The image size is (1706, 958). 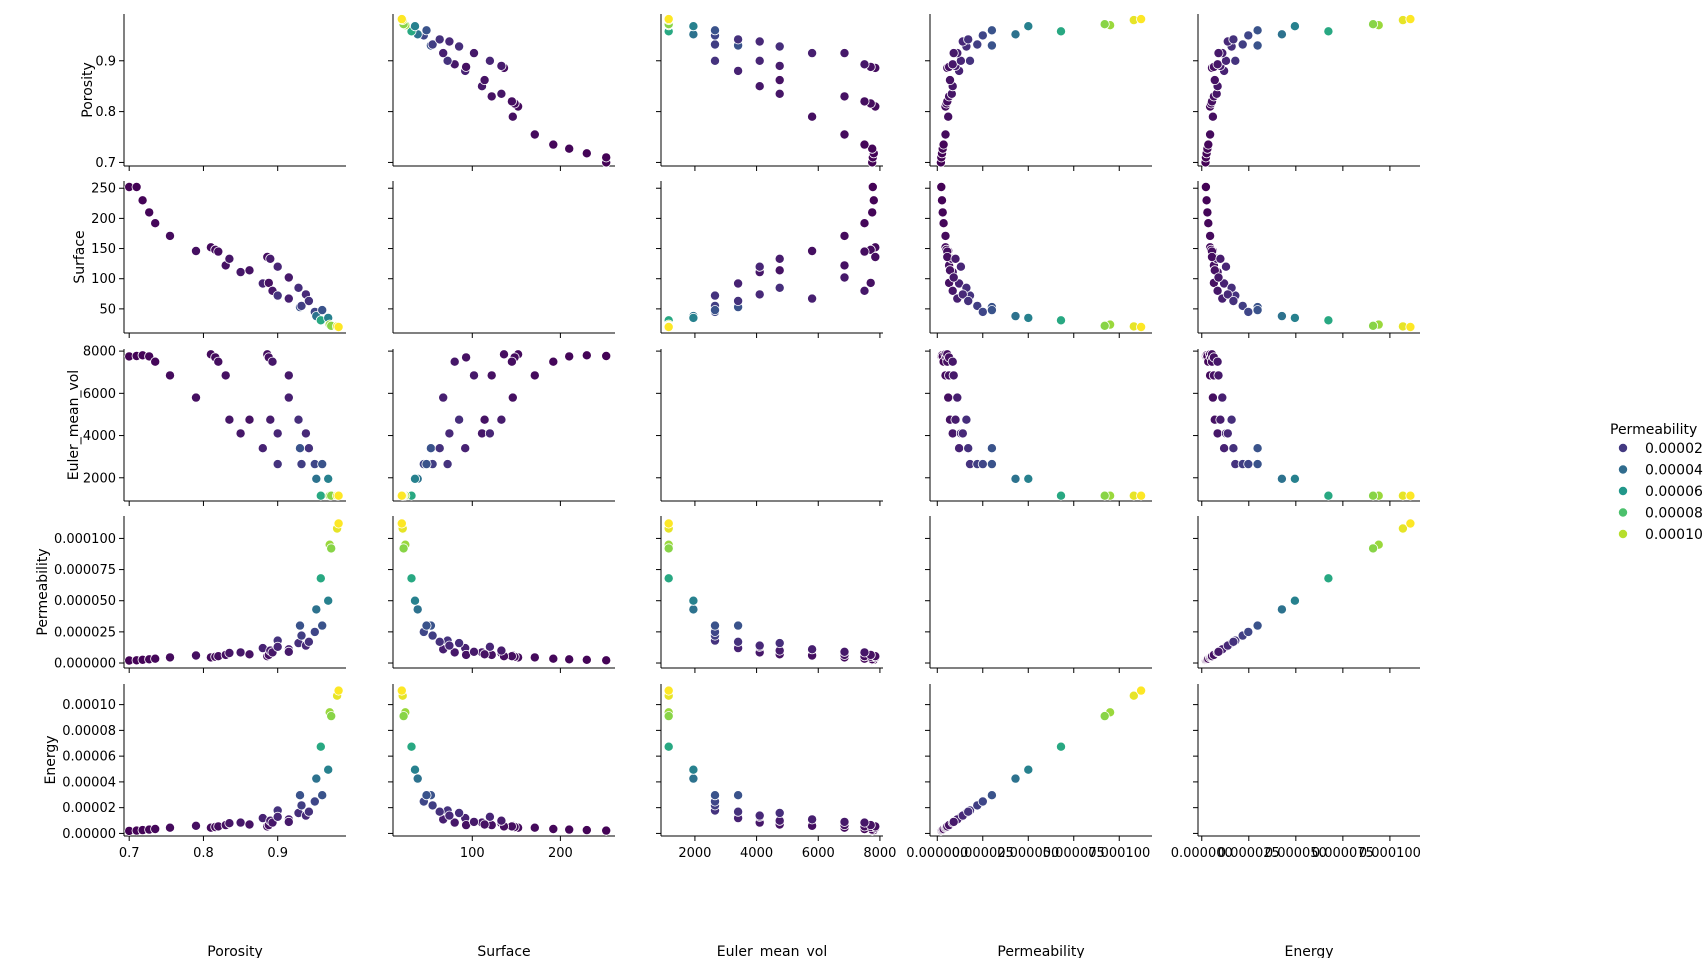 I want to click on y-tick-label: 0.00002, so click(x=89, y=808).